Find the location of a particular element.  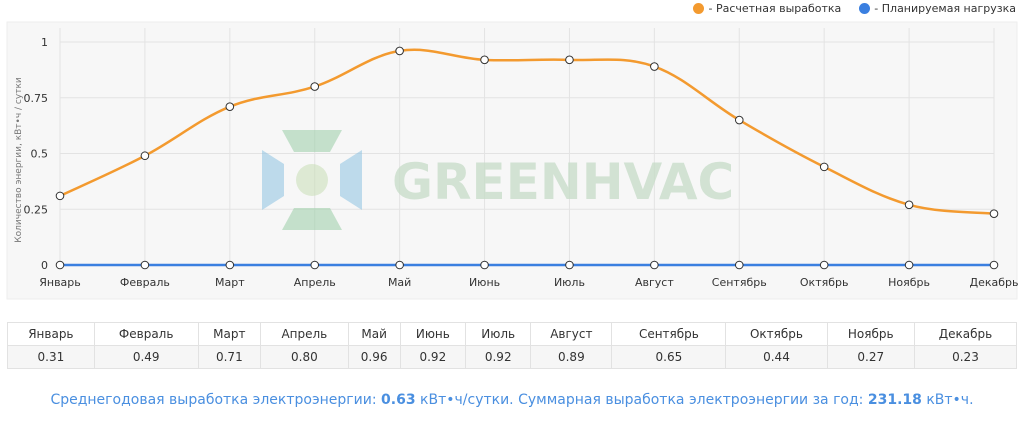

table-header-cell: Август is located at coordinates (571, 334).